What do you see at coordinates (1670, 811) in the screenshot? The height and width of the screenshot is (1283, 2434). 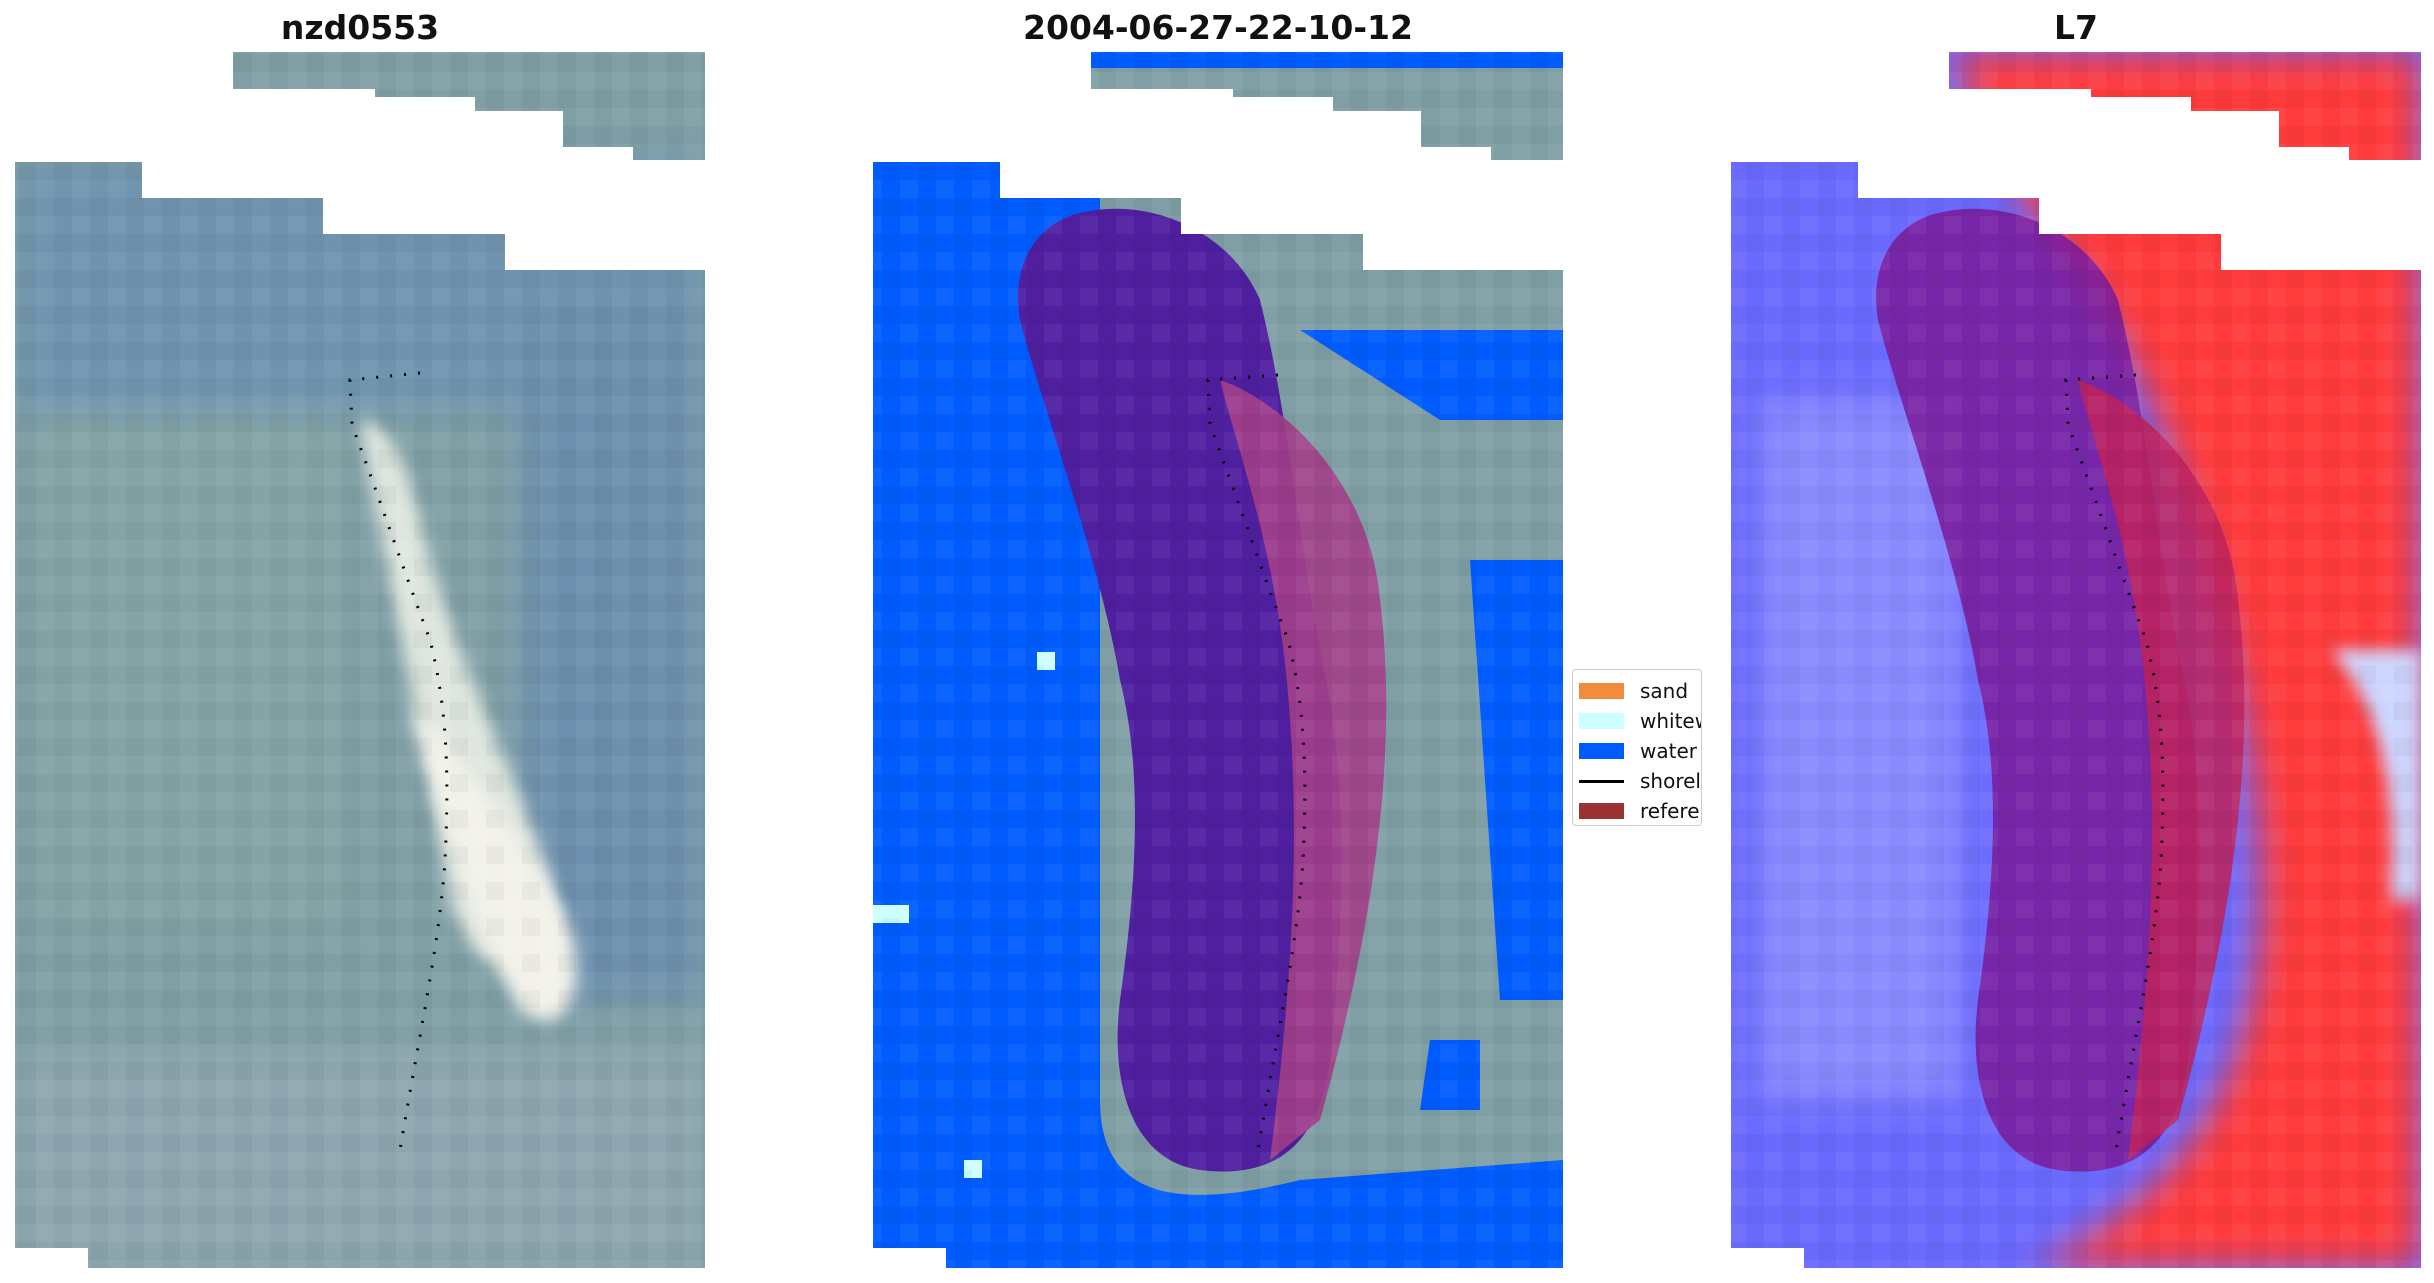 I see `legend-label-reference: reference` at bounding box center [1670, 811].